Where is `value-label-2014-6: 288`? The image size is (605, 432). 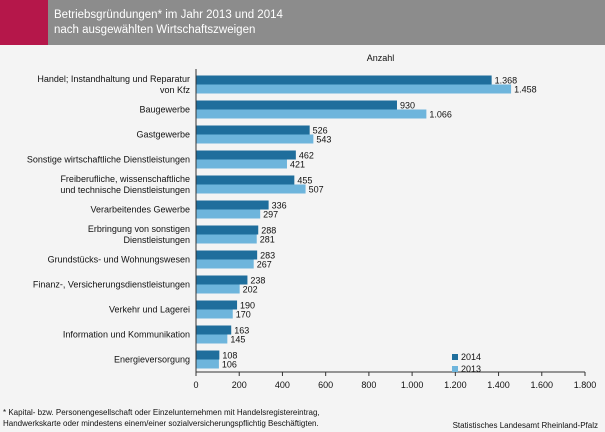 value-label-2014-6: 288 is located at coordinates (268, 231).